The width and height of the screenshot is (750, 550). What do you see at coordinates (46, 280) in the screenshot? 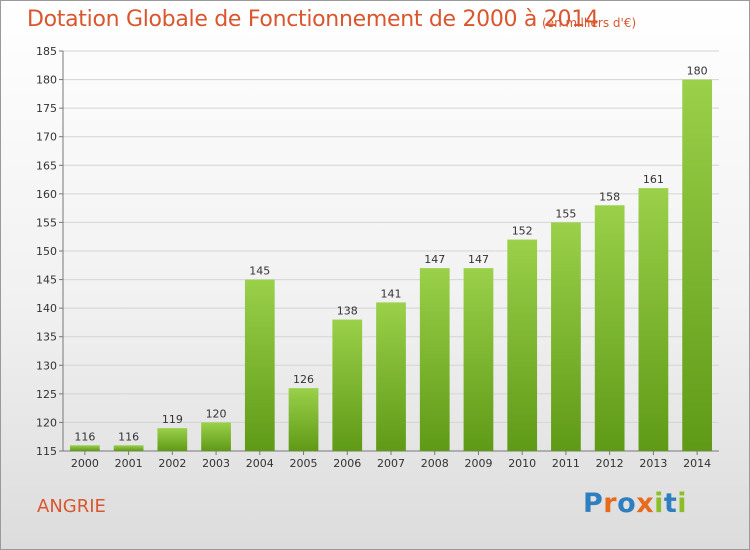
I see `y-tick-label: 145` at bounding box center [46, 280].